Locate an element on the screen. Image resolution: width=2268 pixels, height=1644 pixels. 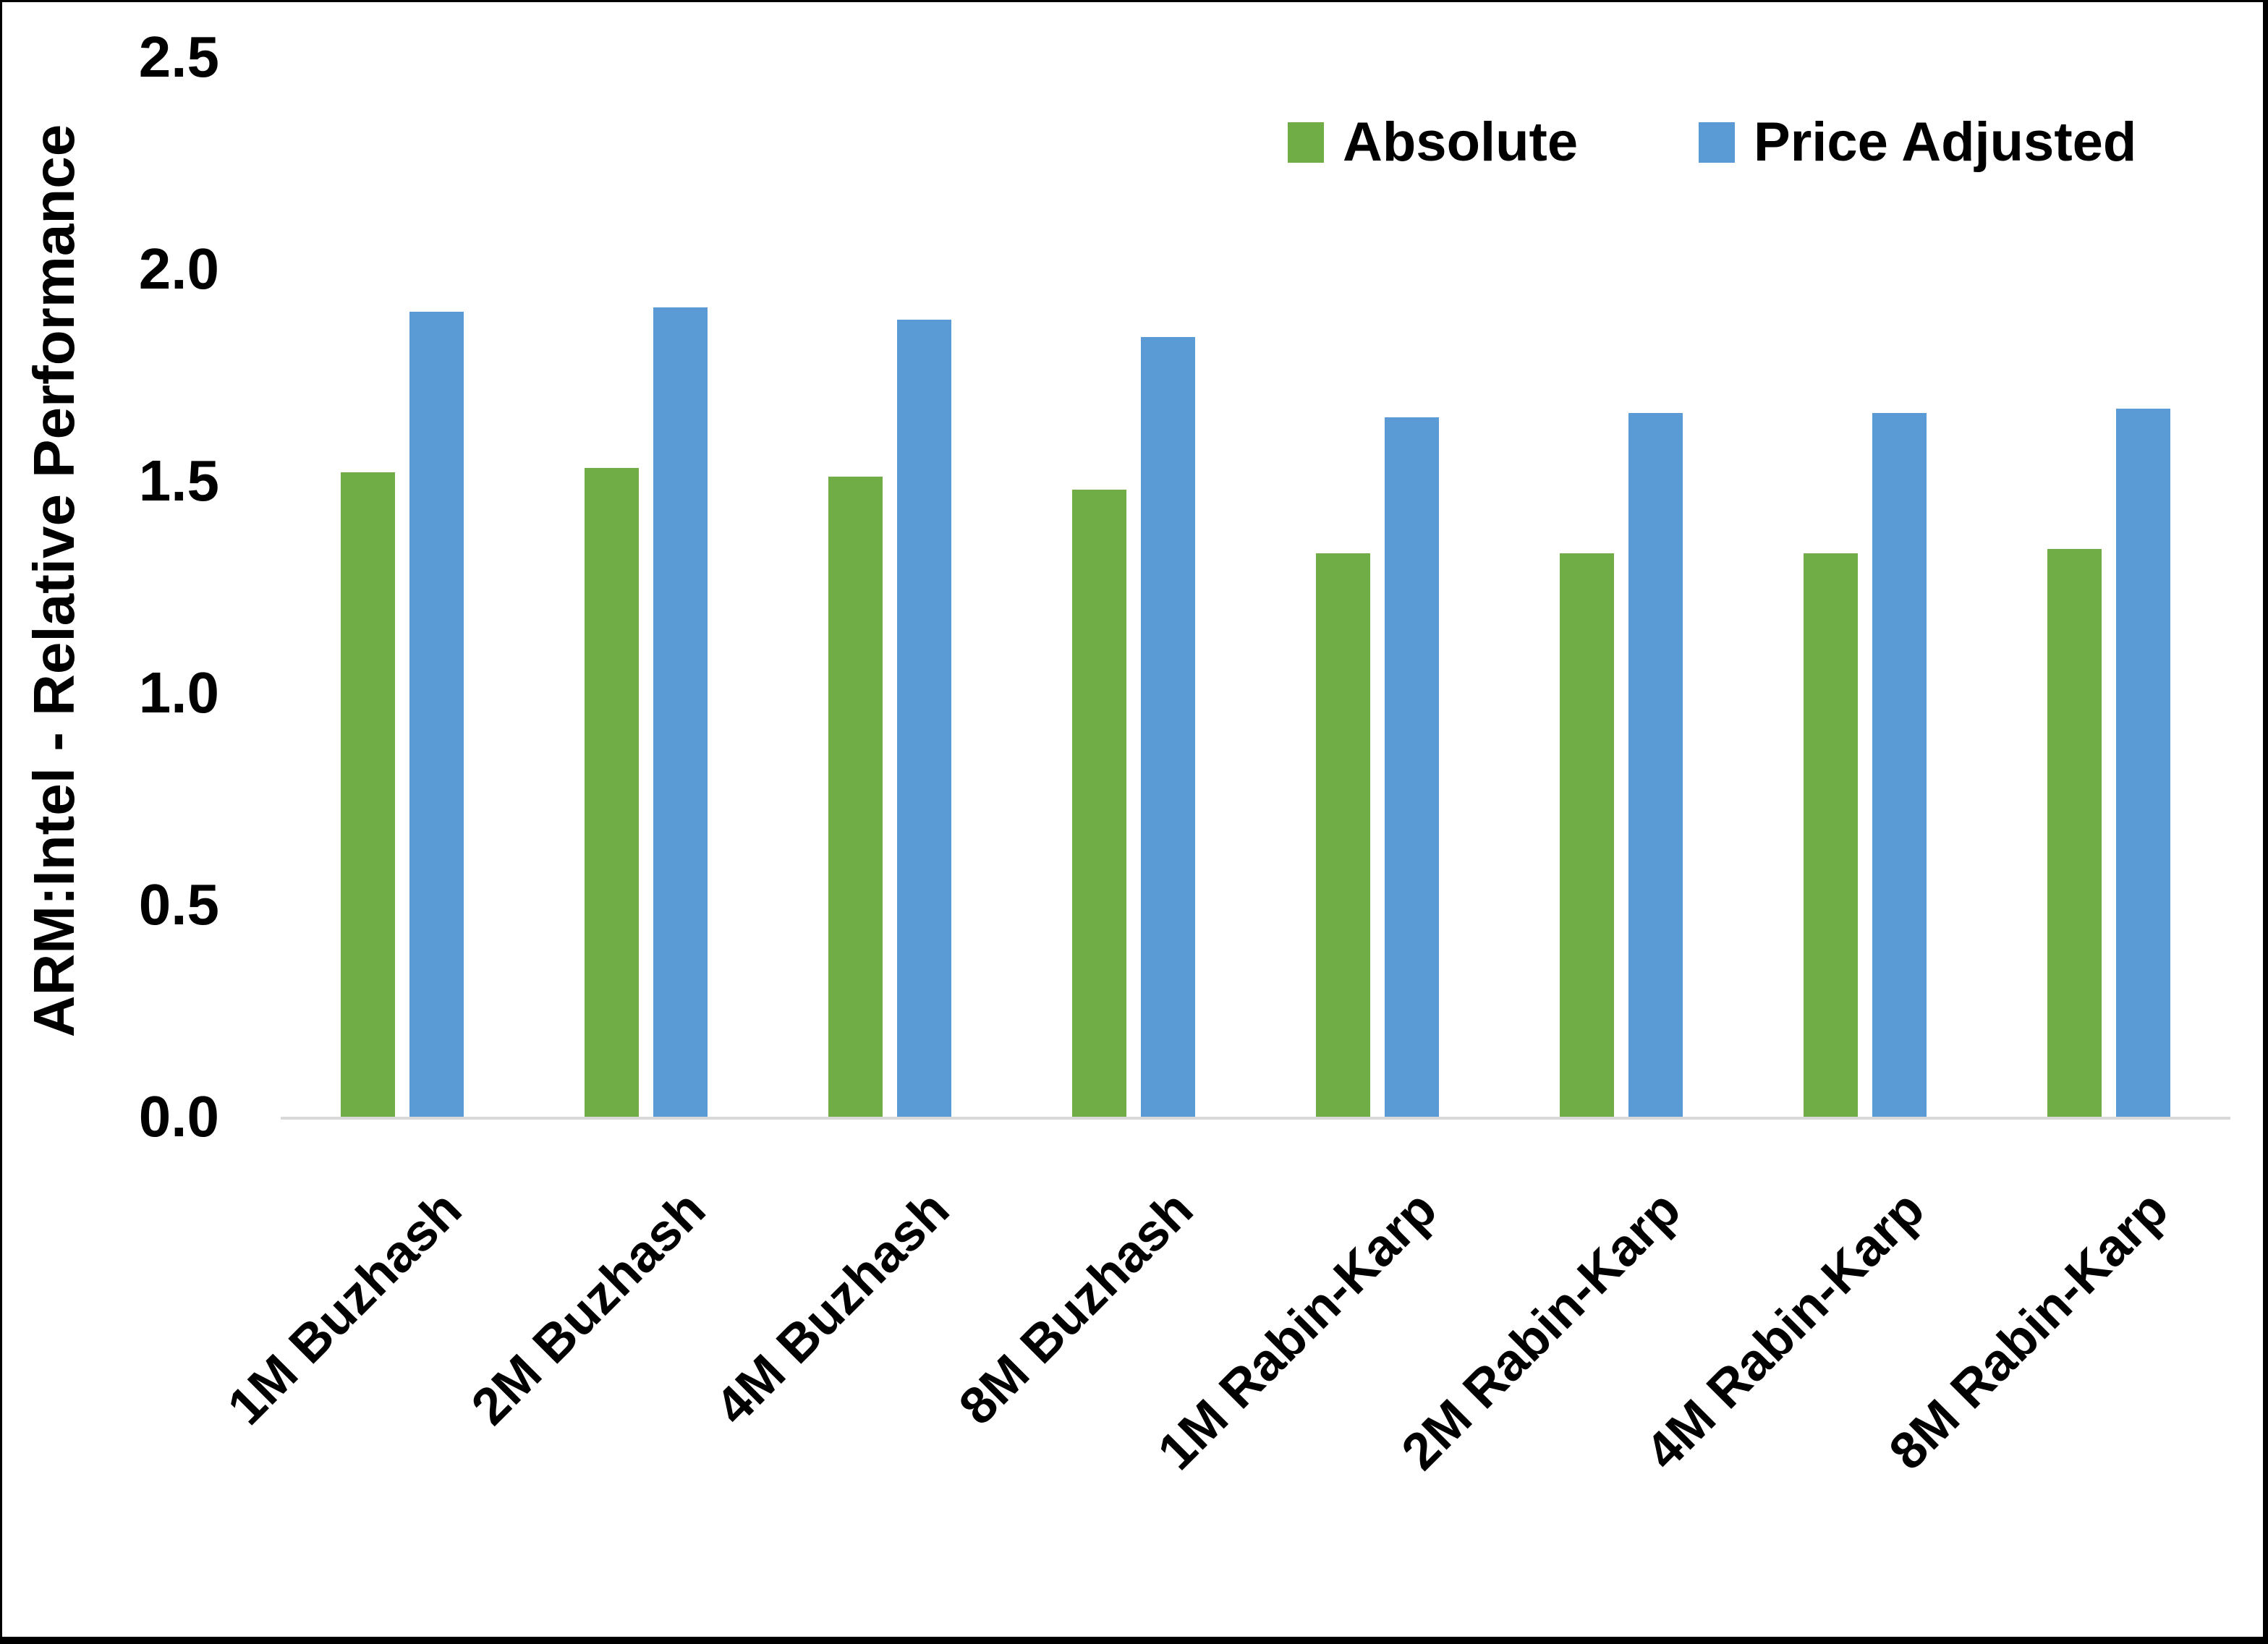
bar-price-adjusted-1m-buzhash is located at coordinates (437, 714).